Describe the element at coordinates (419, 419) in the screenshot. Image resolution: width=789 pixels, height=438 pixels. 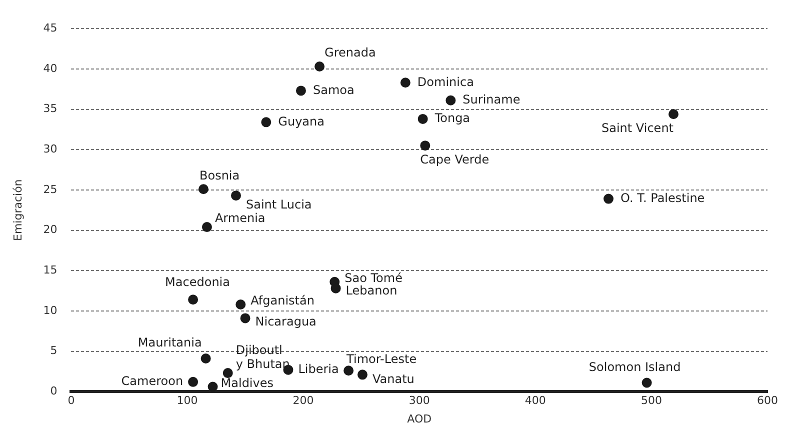
I see `x-axis-title: AOD` at that location.